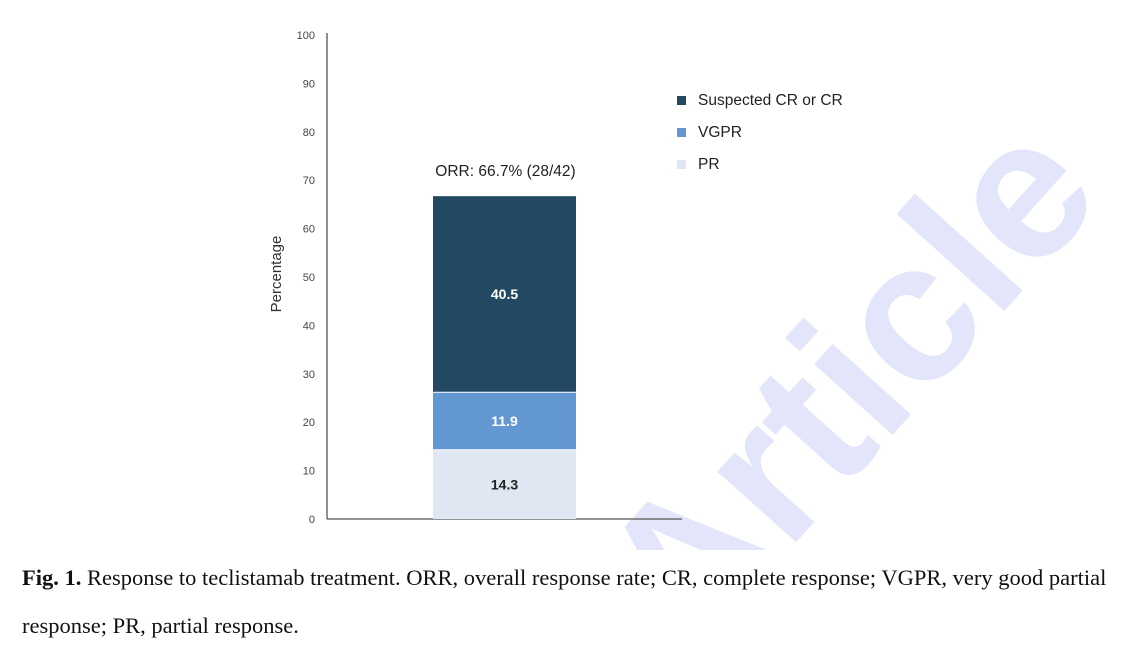  What do you see at coordinates (52, 577) in the screenshot?
I see `figure-caption-label: Fig. 1.` at bounding box center [52, 577].